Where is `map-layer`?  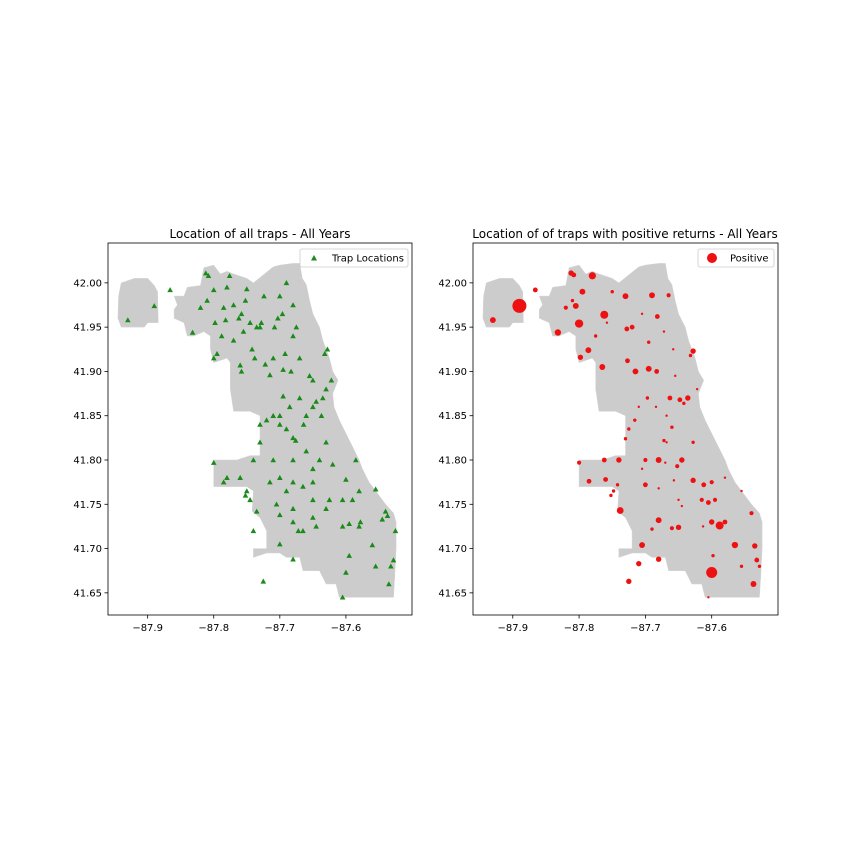 map-layer is located at coordinates (622, 430).